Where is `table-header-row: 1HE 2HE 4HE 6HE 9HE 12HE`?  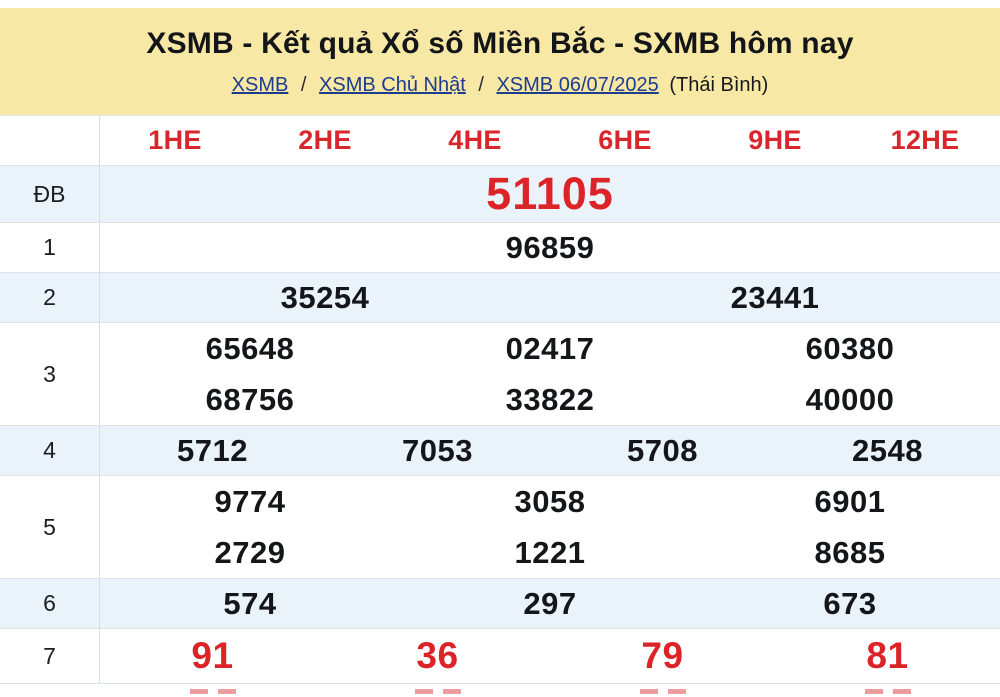
table-header-row: 1HE 2HE 4HE 6HE 9HE 12HE is located at coordinates (500, 141).